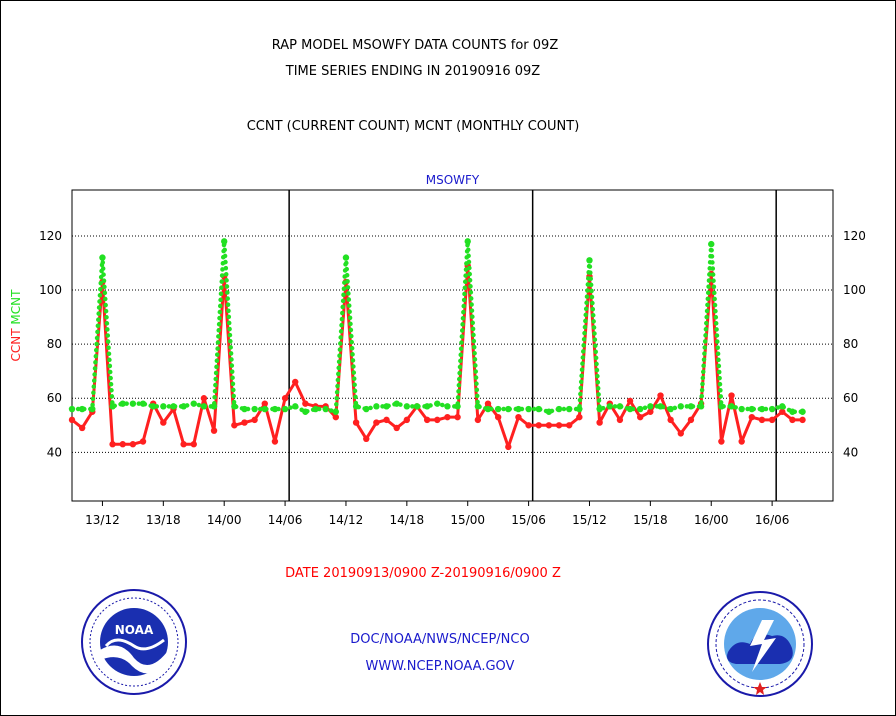 The width and height of the screenshot is (896, 716). I want to click on website-link: WWW.NCEP.NOAA.GOV, so click(440, 666).